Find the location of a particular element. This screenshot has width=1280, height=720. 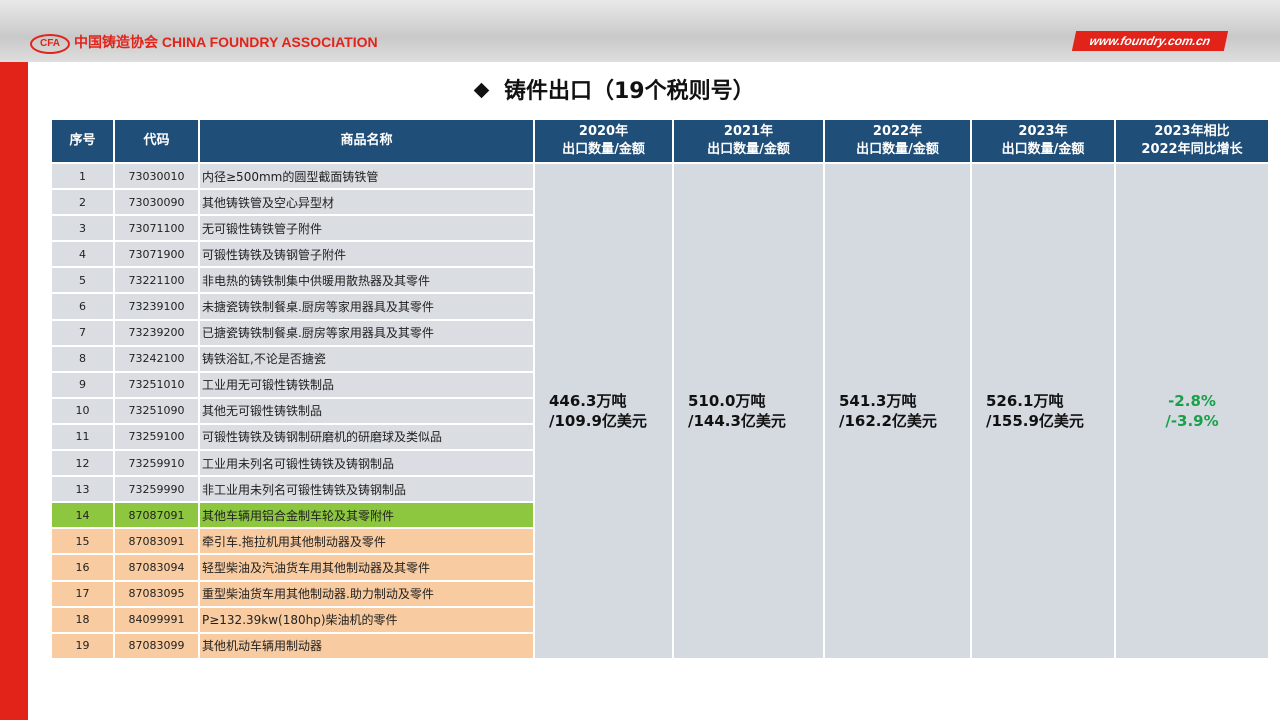

cell: 其他机动车辆用制动器 is located at coordinates (366, 645).